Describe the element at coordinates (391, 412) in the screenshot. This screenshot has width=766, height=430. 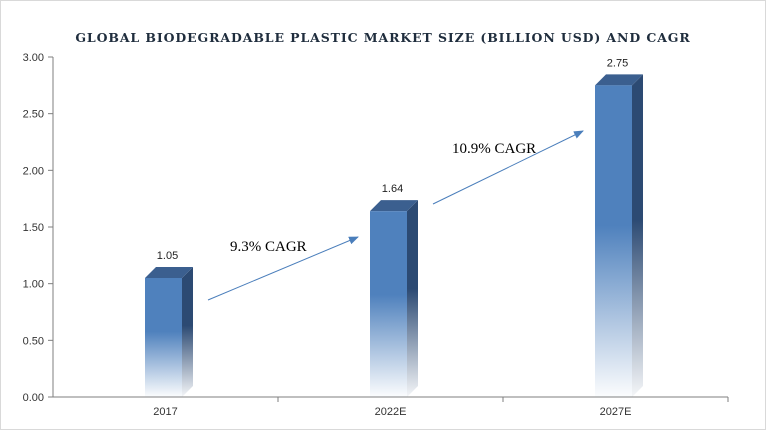
I see `x-tick-label: 2022E` at that location.